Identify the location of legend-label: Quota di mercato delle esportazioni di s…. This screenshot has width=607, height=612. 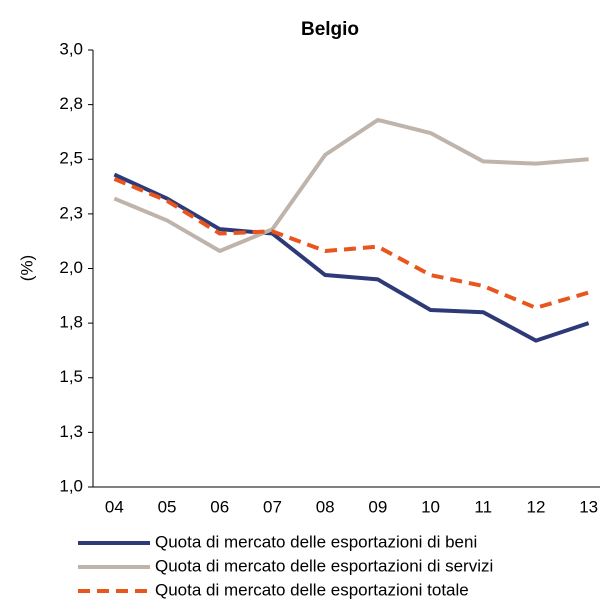
(324, 565).